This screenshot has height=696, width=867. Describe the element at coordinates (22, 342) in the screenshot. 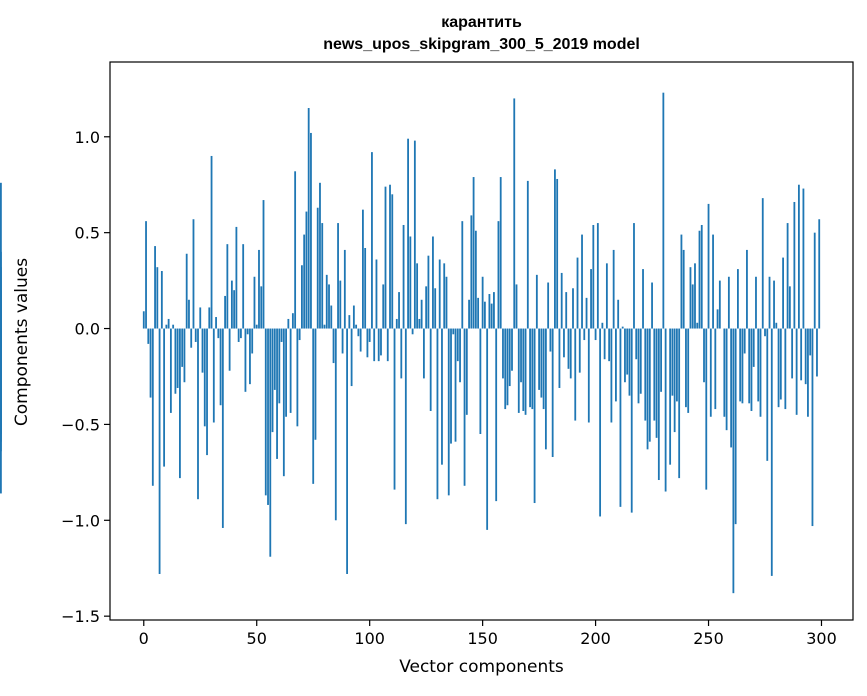

I see `y-axis-label: Components values` at that location.